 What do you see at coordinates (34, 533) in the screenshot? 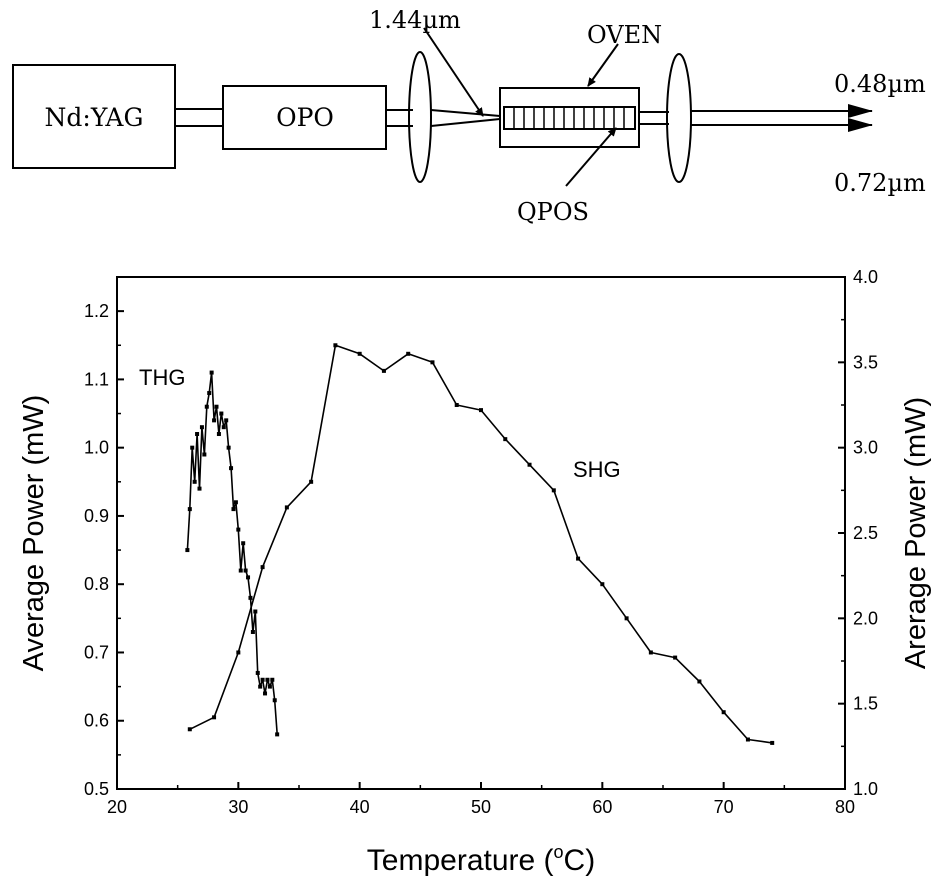
I see `y-left-axis-label: Average Power (mW)` at bounding box center [34, 533].